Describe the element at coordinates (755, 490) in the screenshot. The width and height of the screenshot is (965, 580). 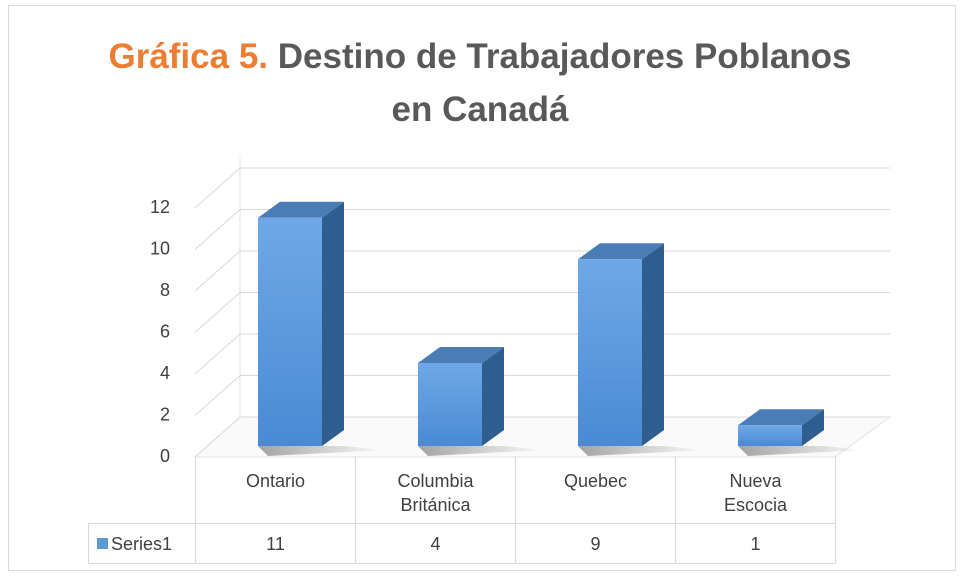
I see `x-tick-label: Nueva Escocia` at that location.